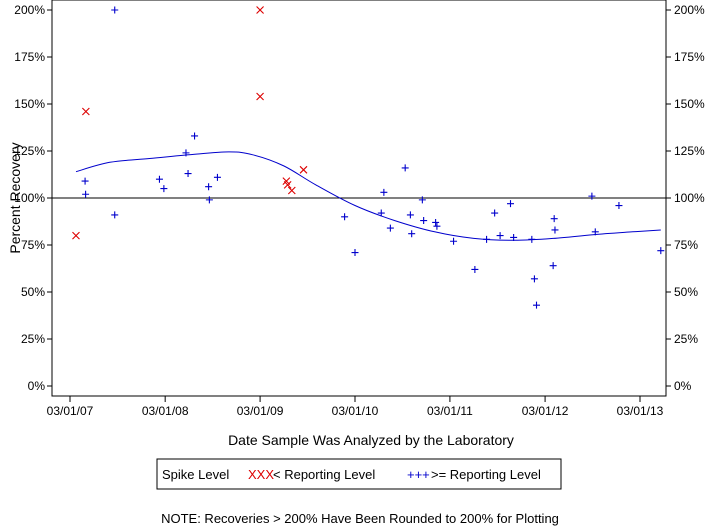  Describe the element at coordinates (640, 411) in the screenshot. I see `x-tick-label: 03/01/13` at that location.